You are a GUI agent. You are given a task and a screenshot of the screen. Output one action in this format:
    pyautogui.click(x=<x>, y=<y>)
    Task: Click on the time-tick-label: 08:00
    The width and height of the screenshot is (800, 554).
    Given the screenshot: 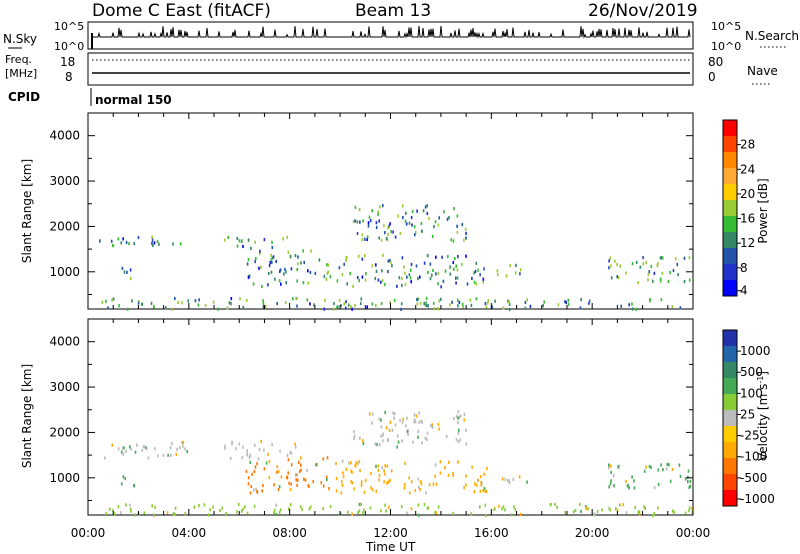 What is the action you would take?
    pyautogui.click(x=289, y=533)
    